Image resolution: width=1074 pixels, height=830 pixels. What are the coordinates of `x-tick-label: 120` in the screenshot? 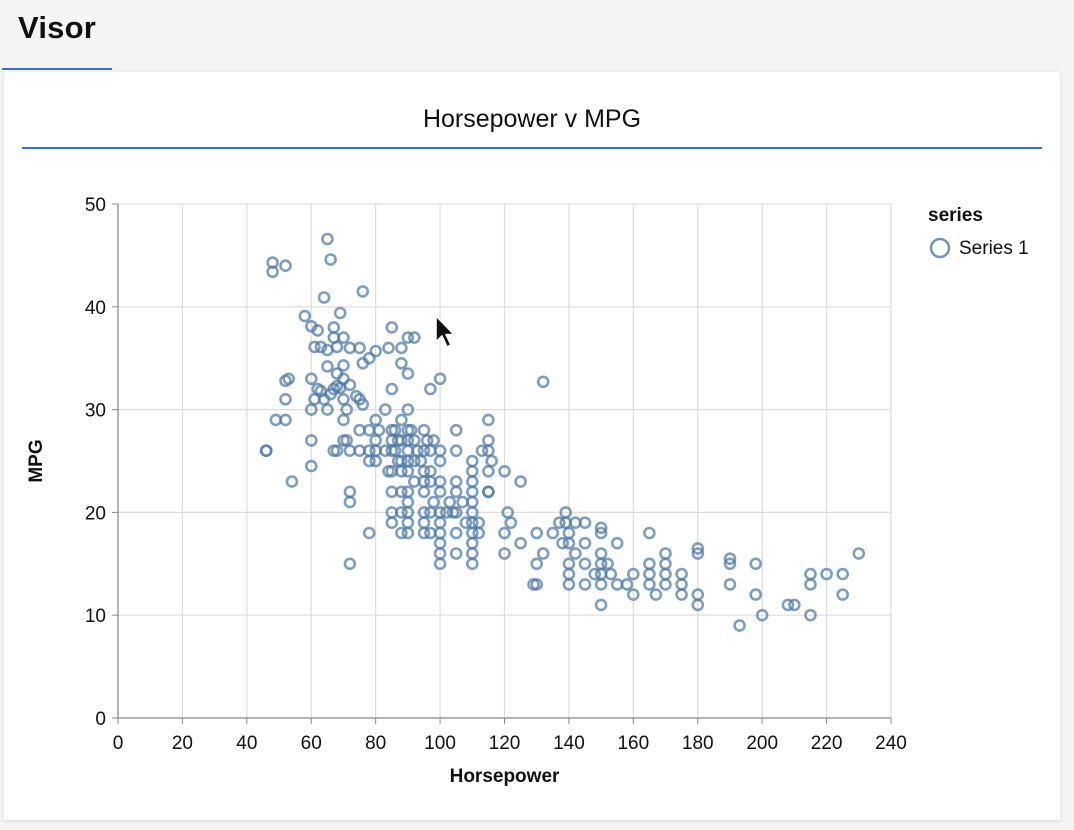 It's located at (505, 743).